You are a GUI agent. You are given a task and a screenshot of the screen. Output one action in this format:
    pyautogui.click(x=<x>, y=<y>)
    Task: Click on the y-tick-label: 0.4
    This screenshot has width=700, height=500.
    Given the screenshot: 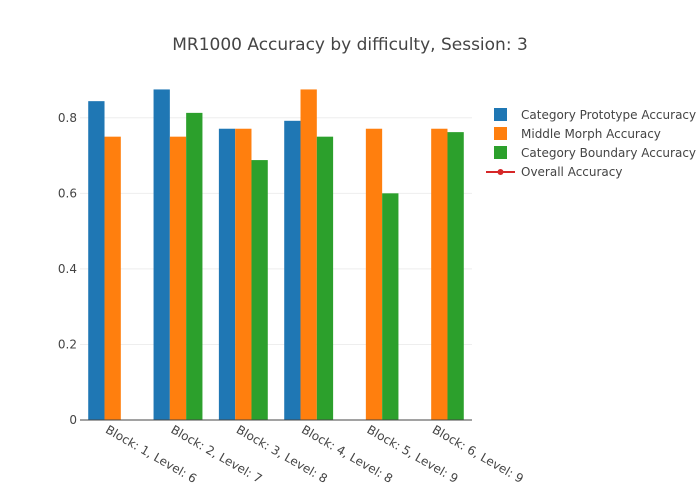 What is the action you would take?
    pyautogui.click(x=67, y=269)
    